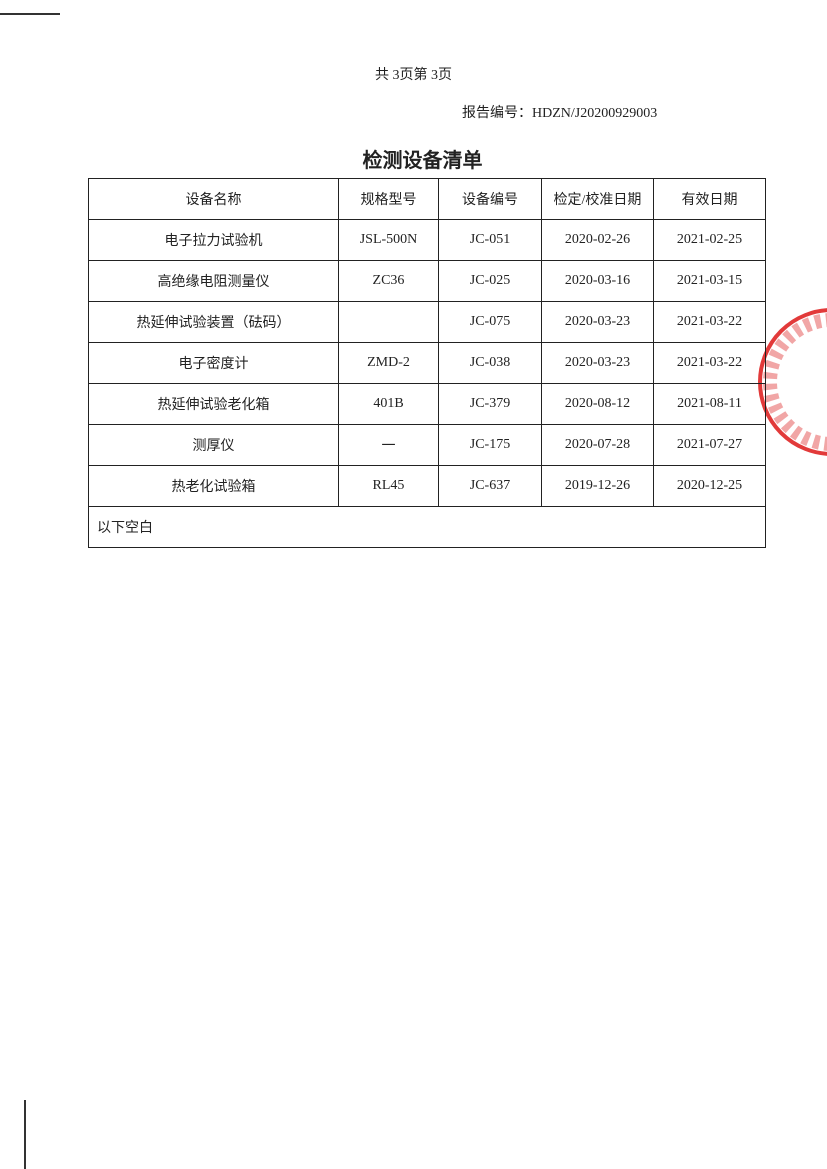 This screenshot has height=1169, width=827. What do you see at coordinates (213, 486) in the screenshot?
I see `table-cell: 热老化试验箱` at bounding box center [213, 486].